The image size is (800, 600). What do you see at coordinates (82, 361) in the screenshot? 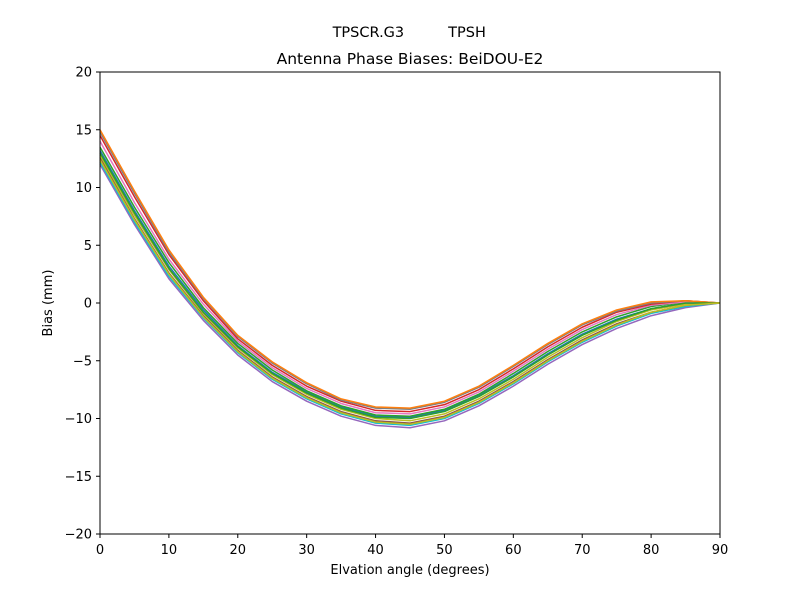
I see `y-tick-label: −5` at bounding box center [82, 361].